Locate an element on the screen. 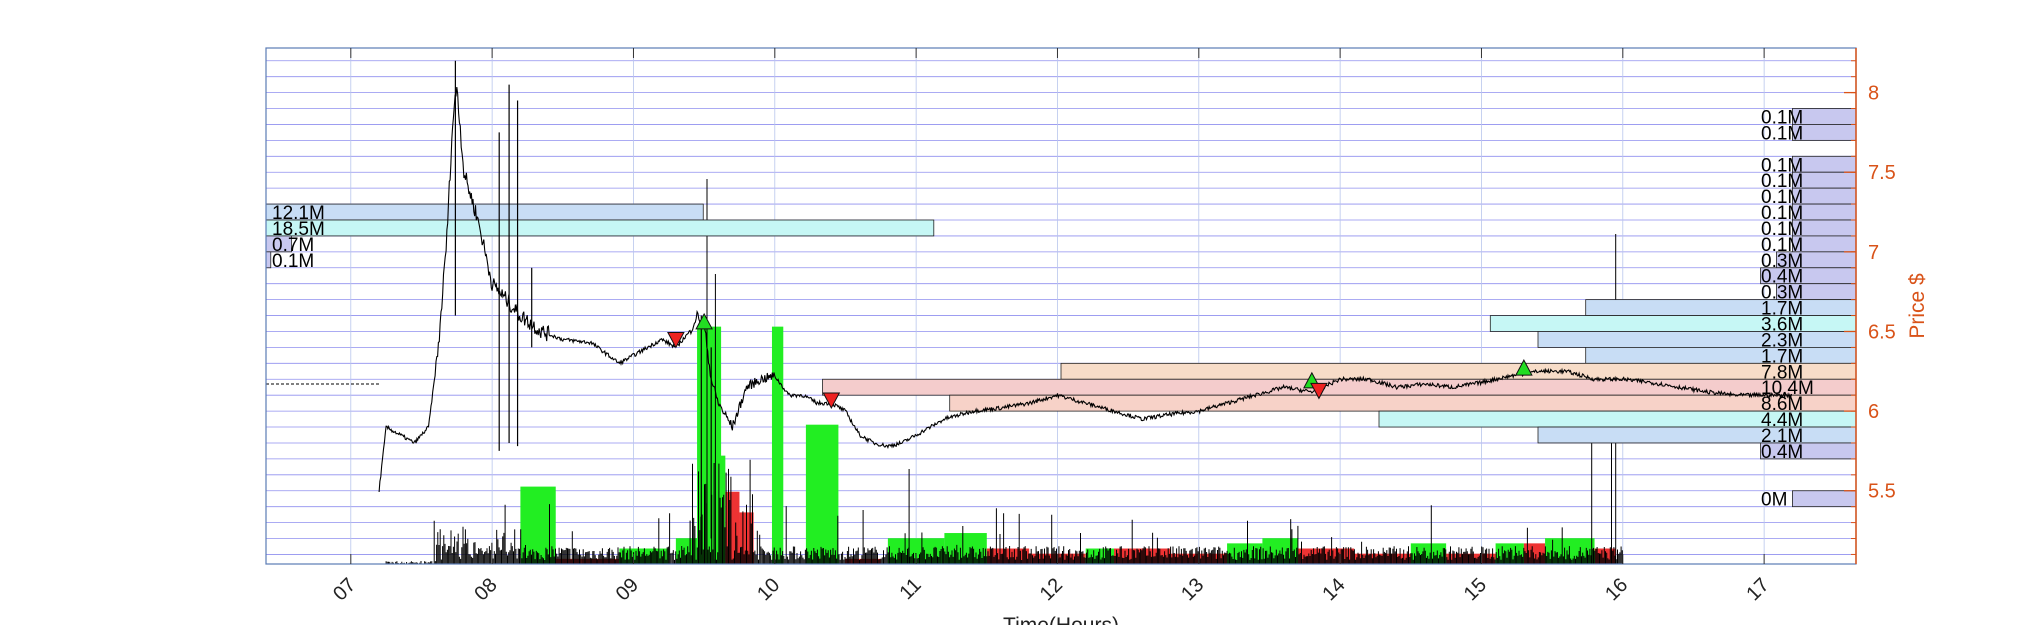 The width and height of the screenshot is (2031, 625). x-tick-label: 15 is located at coordinates (1475, 589).